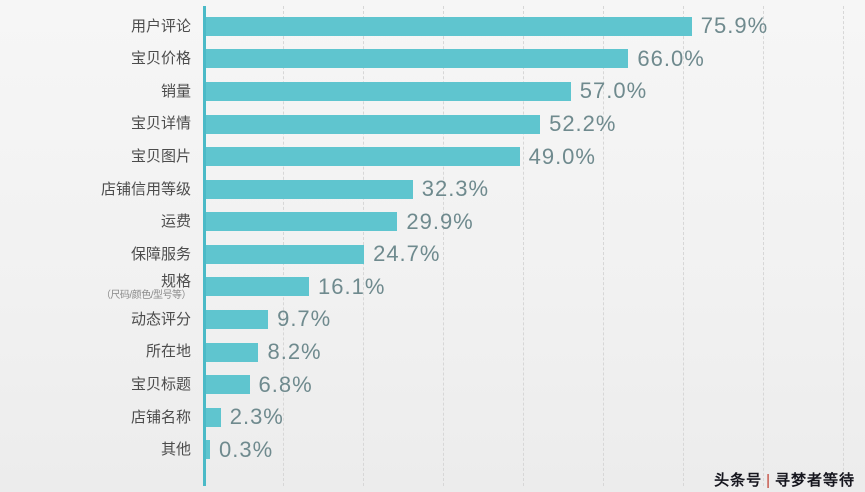  I want to click on bar-area: 2.3%, so click(534, 417).